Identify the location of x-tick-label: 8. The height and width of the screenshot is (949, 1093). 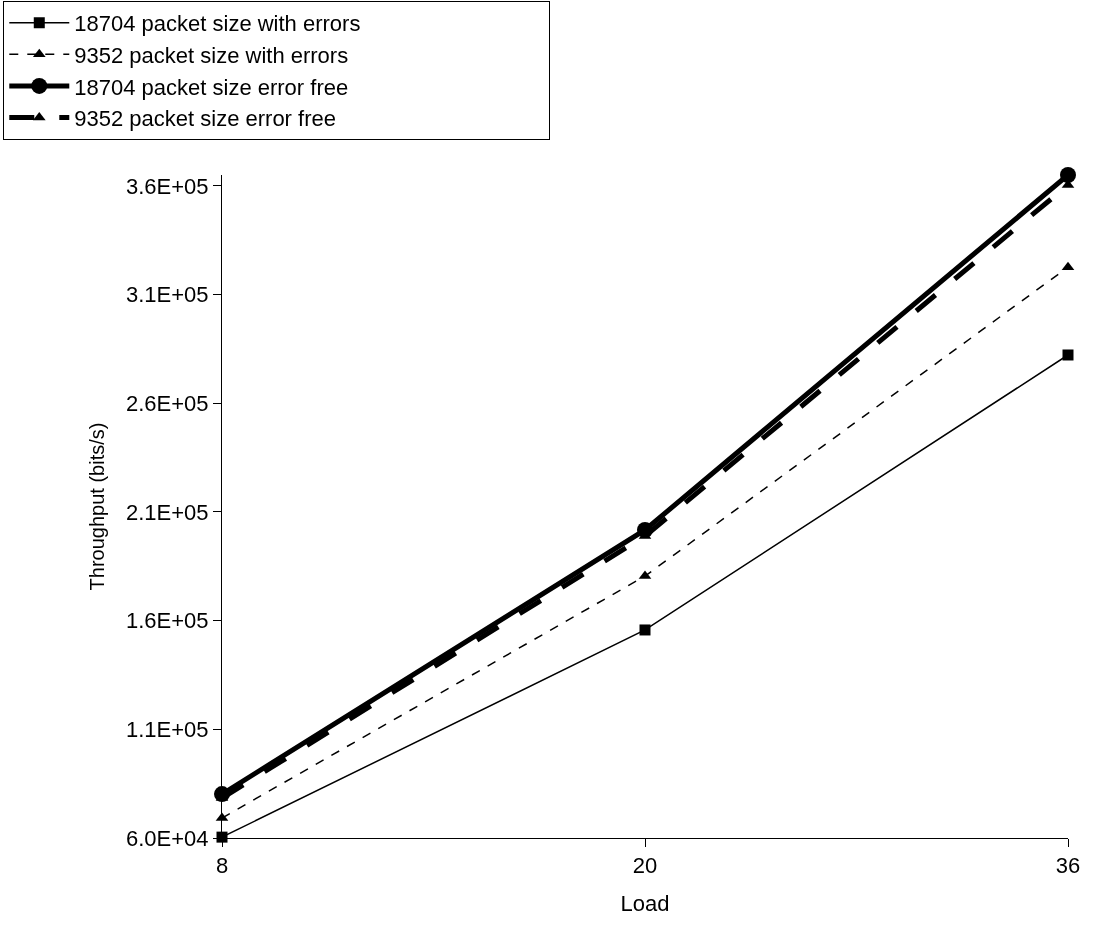
(222, 866).